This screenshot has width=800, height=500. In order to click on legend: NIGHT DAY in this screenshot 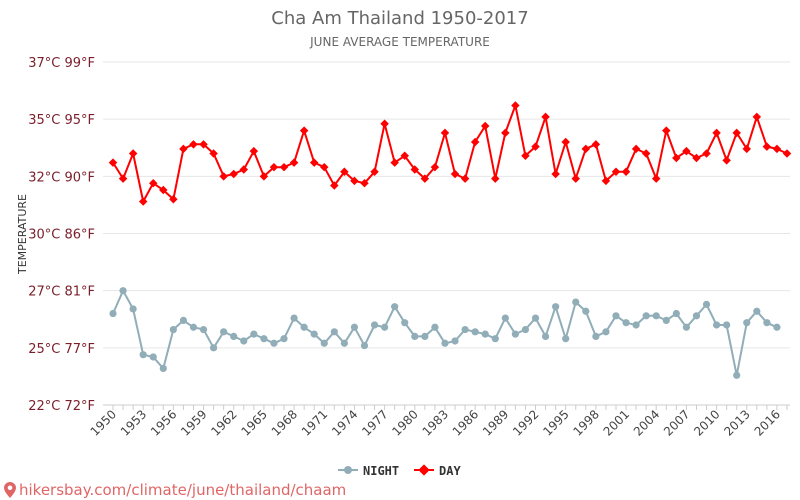, I will do `click(399, 471)`.